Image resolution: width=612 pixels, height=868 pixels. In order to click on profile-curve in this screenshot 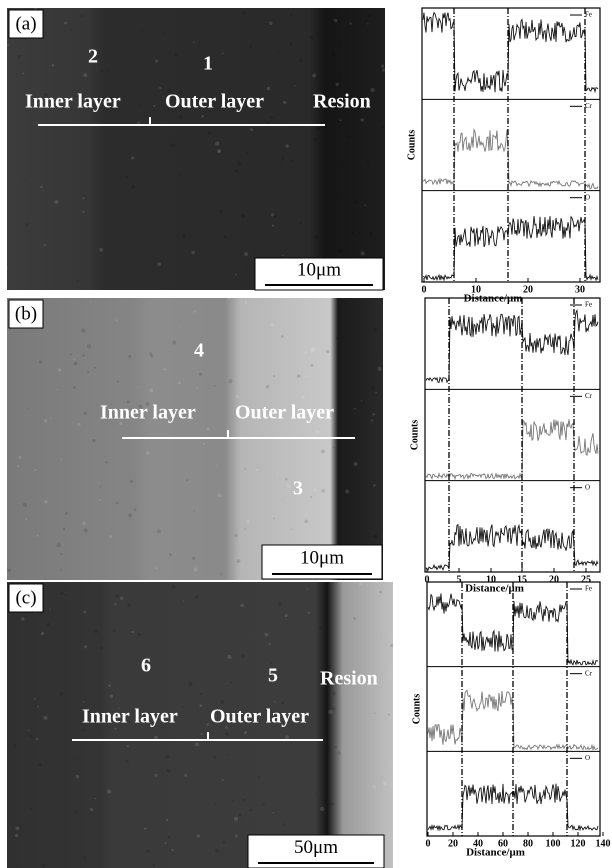, I will do `click(512, 547)`.